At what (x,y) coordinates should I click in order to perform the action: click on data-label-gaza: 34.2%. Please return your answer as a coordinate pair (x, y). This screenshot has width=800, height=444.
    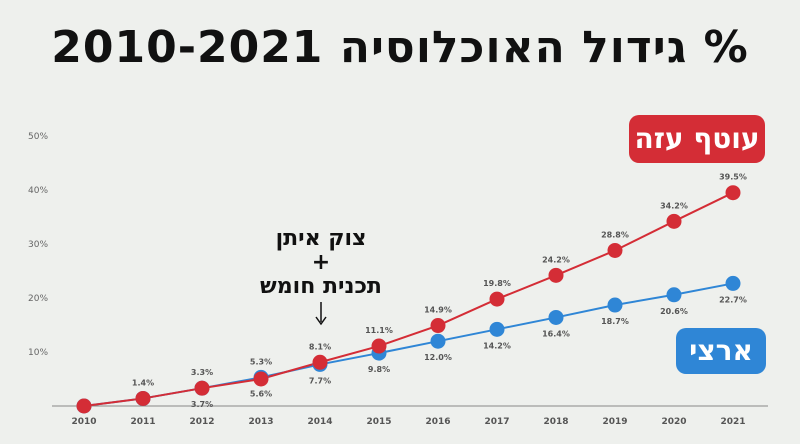
    Looking at the image, I should click on (674, 205).